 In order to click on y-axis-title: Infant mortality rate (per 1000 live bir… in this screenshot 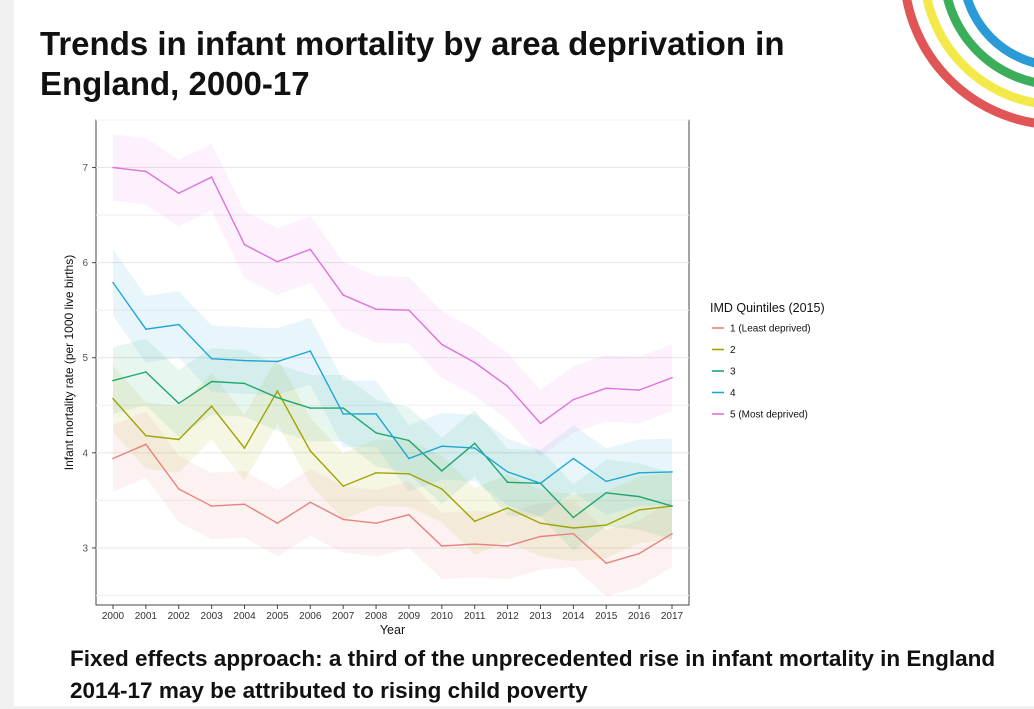, I will do `click(69, 362)`.